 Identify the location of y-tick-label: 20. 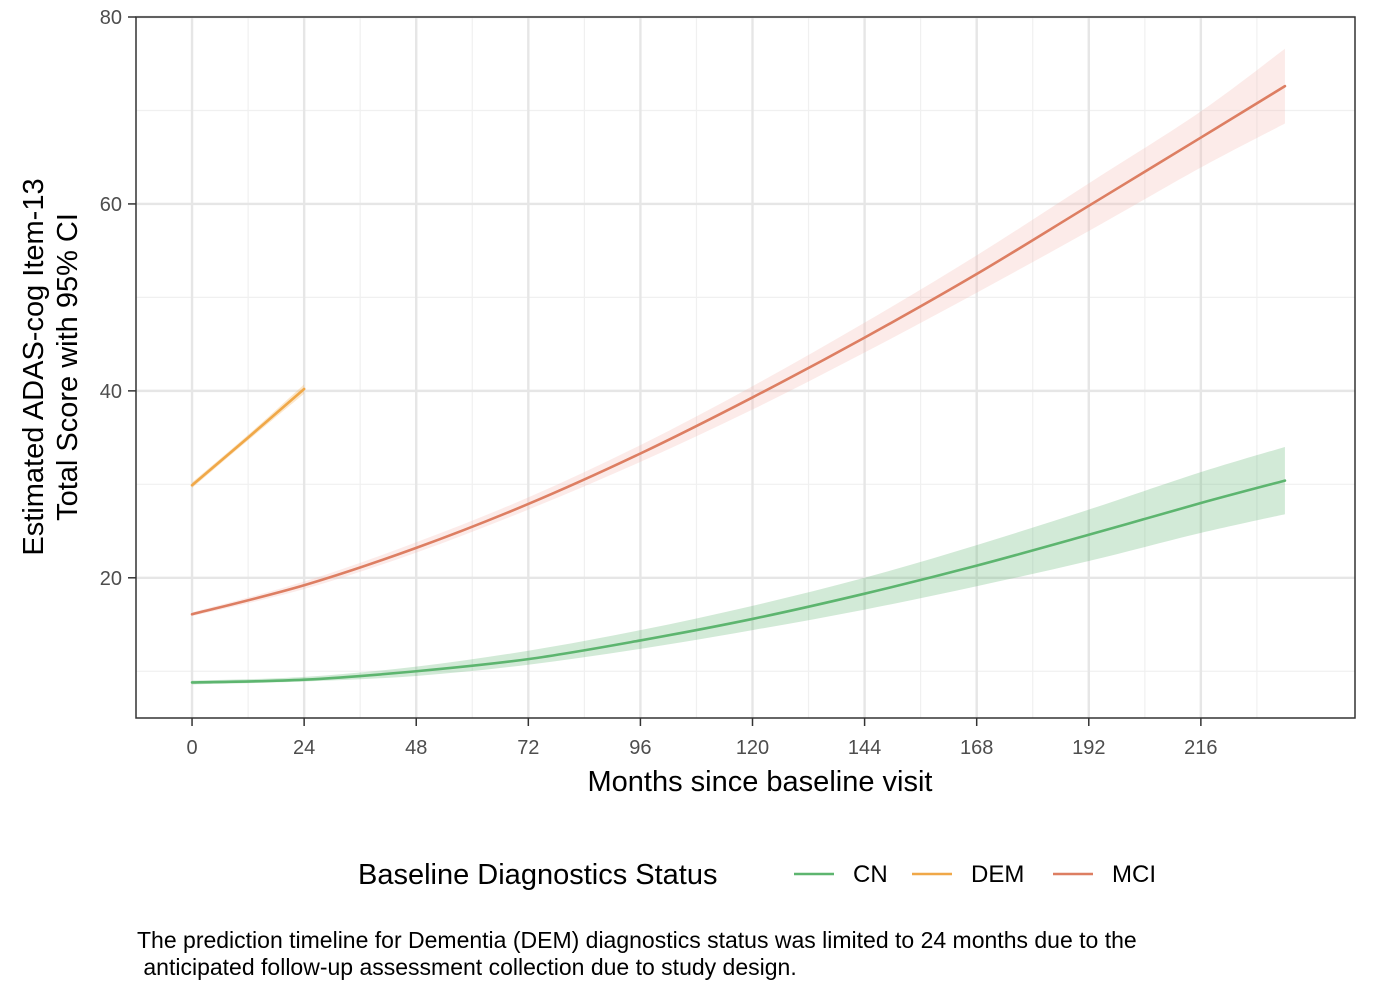
(111, 579).